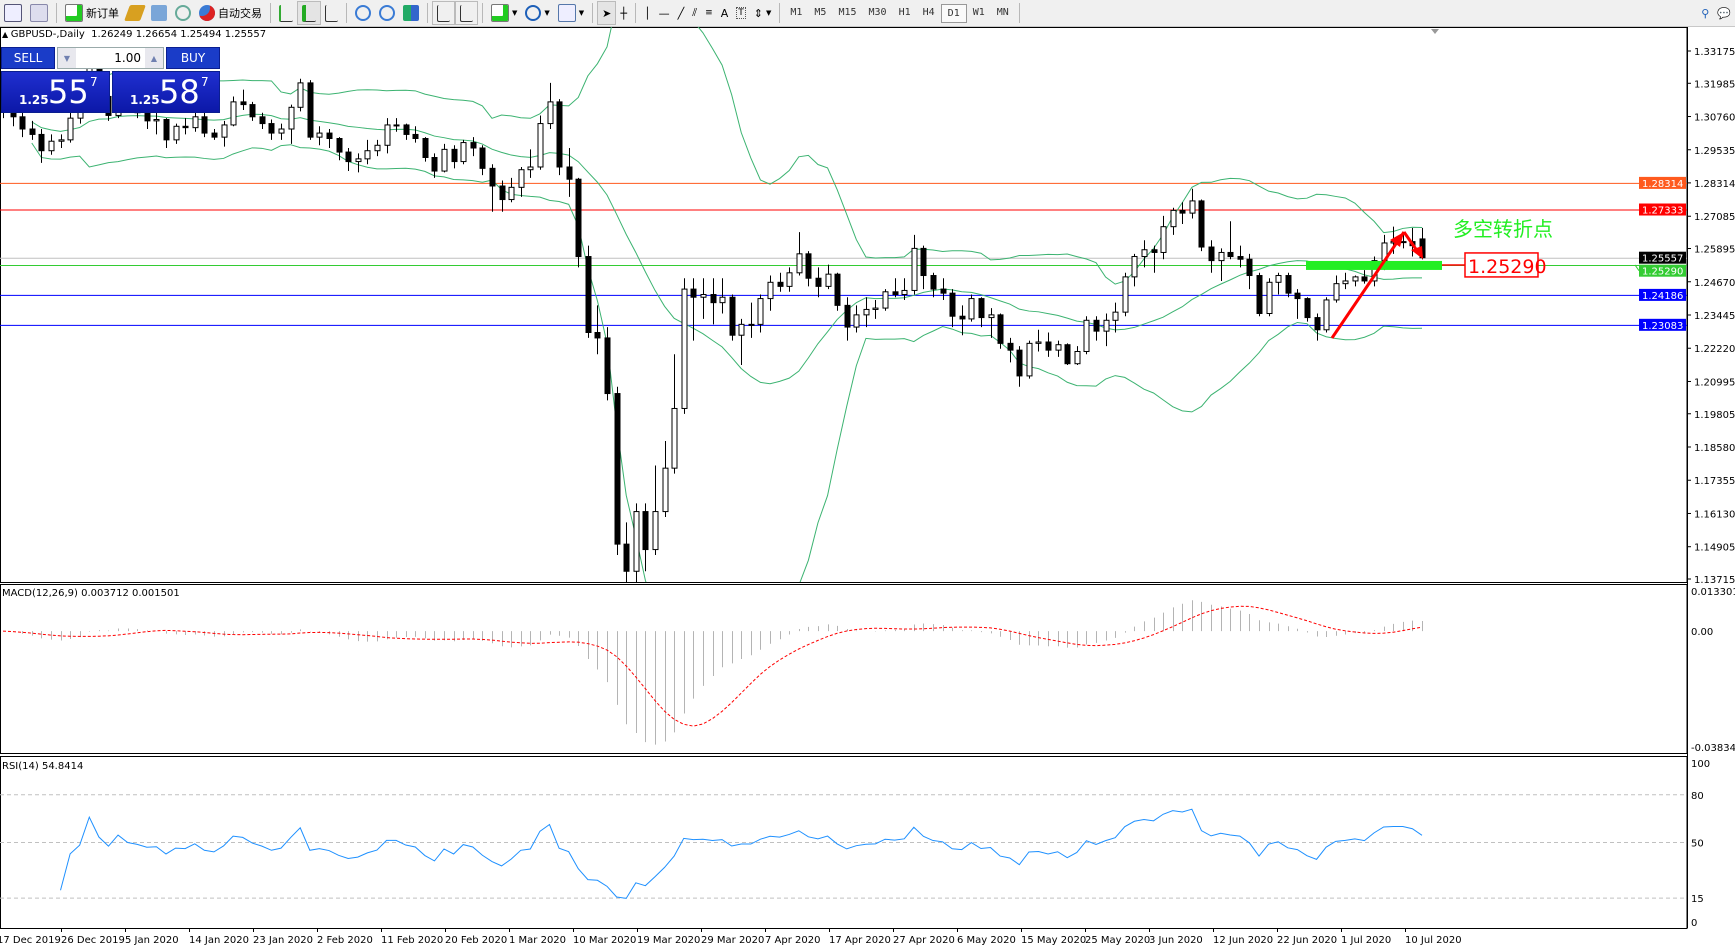  I want to click on level-label-box, so click(1501, 265).